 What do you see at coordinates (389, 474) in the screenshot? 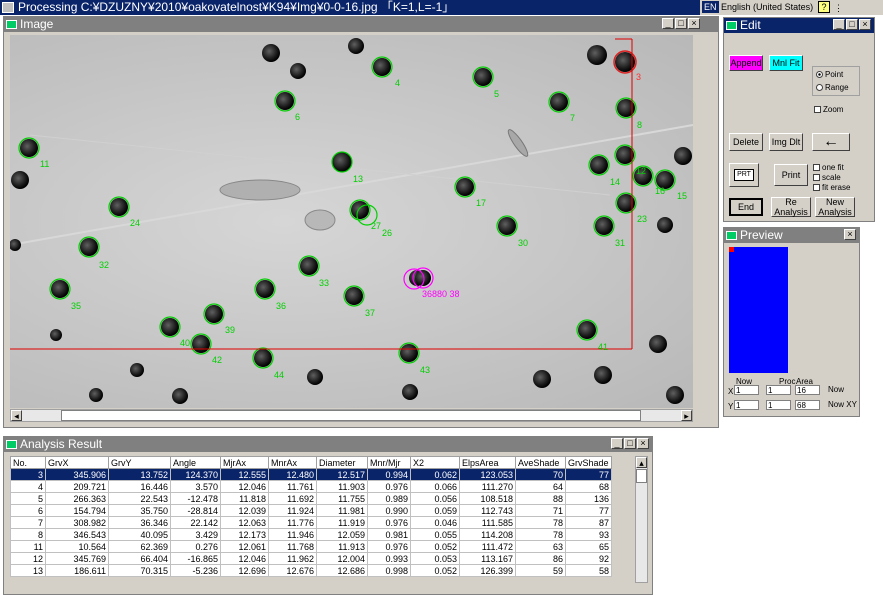
I see `table-cell: 0.994` at bounding box center [389, 474].